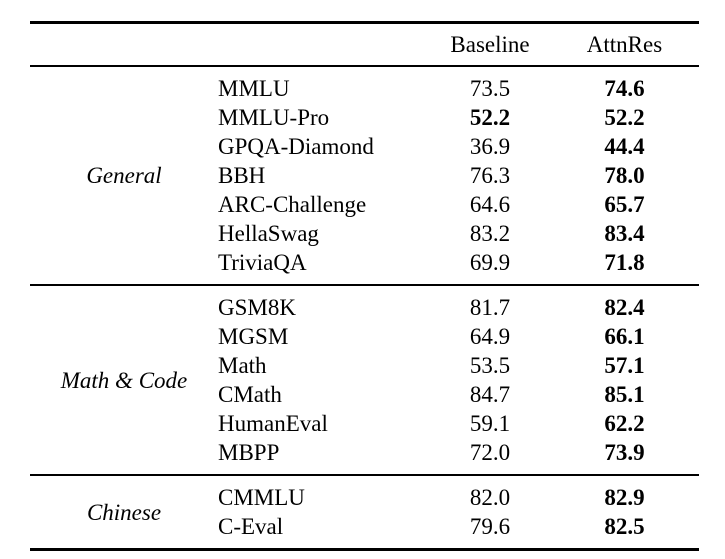 The height and width of the screenshot is (559, 725). I want to click on benchmark-name: GPQA-Diamond, so click(296, 146).